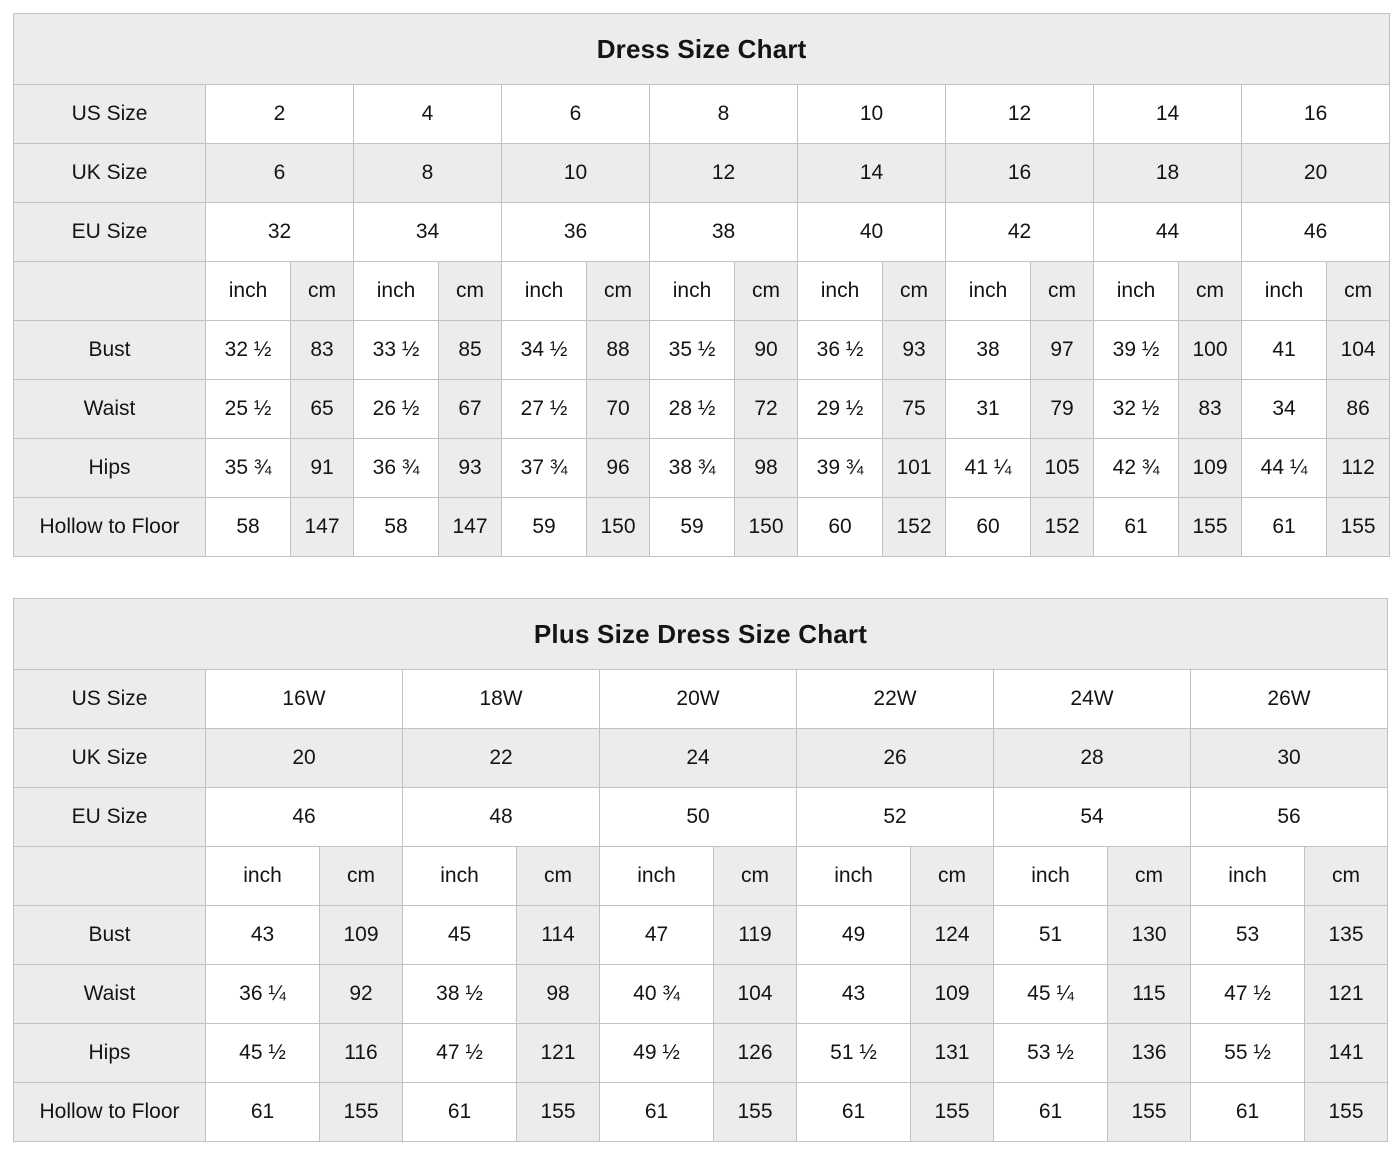 This screenshot has width=1400, height=1161. What do you see at coordinates (1050, 994) in the screenshot?
I see `waist-inch-value: 45 ¼` at bounding box center [1050, 994].